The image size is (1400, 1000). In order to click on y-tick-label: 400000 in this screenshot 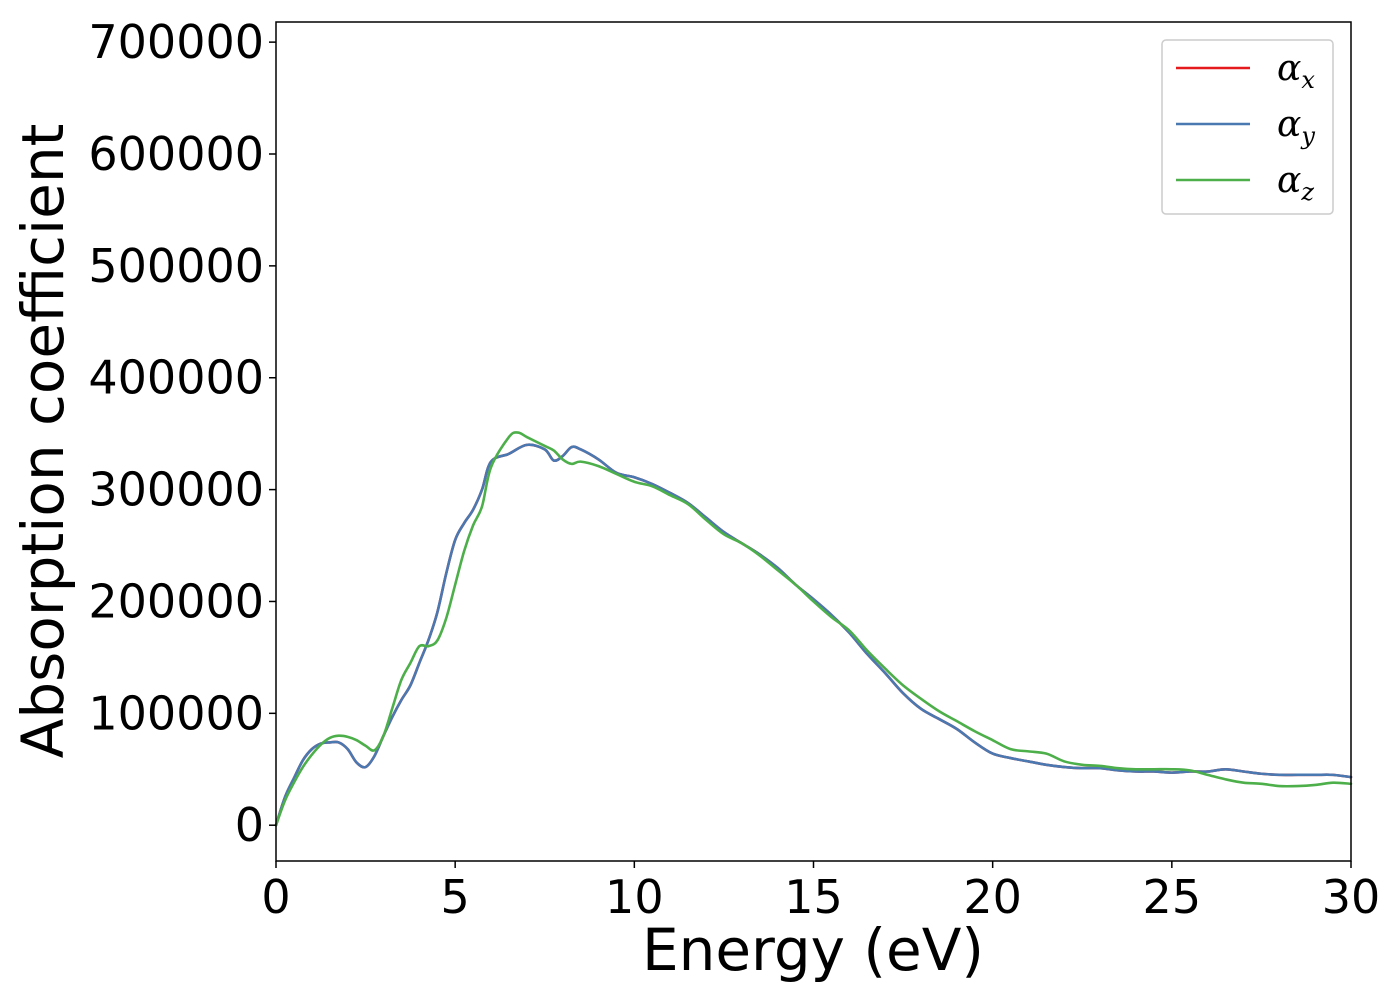, I will do `click(176, 378)`.